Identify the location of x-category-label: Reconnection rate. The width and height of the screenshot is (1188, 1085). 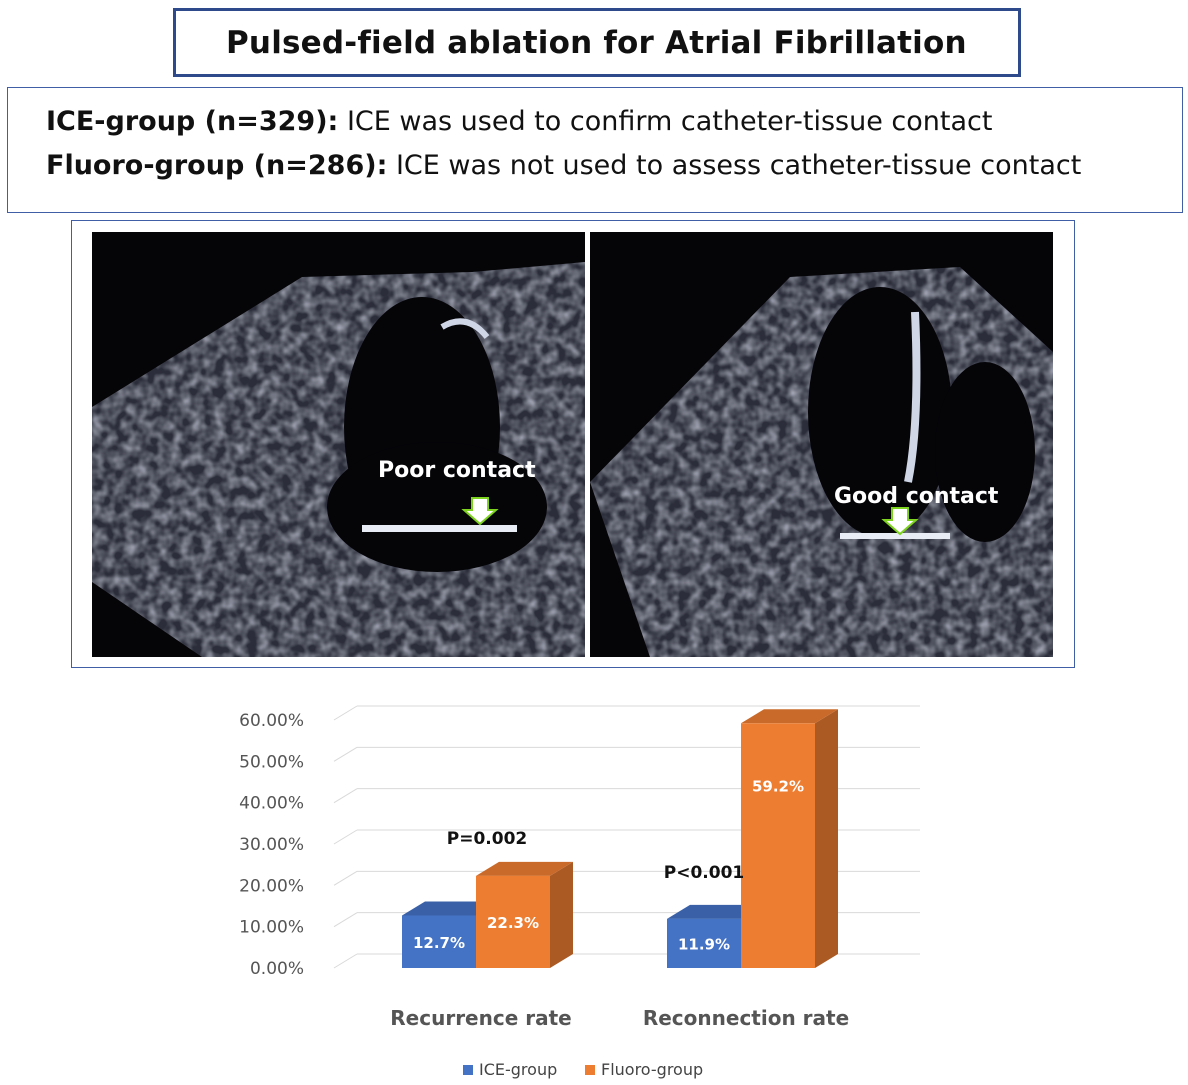
(746, 1018).